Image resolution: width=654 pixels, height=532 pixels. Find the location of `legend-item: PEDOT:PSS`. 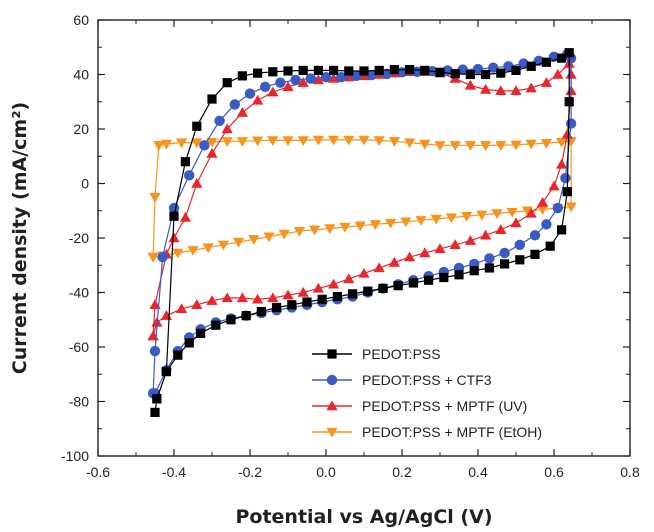

legend-item: PEDOT:PSS is located at coordinates (376, 354).